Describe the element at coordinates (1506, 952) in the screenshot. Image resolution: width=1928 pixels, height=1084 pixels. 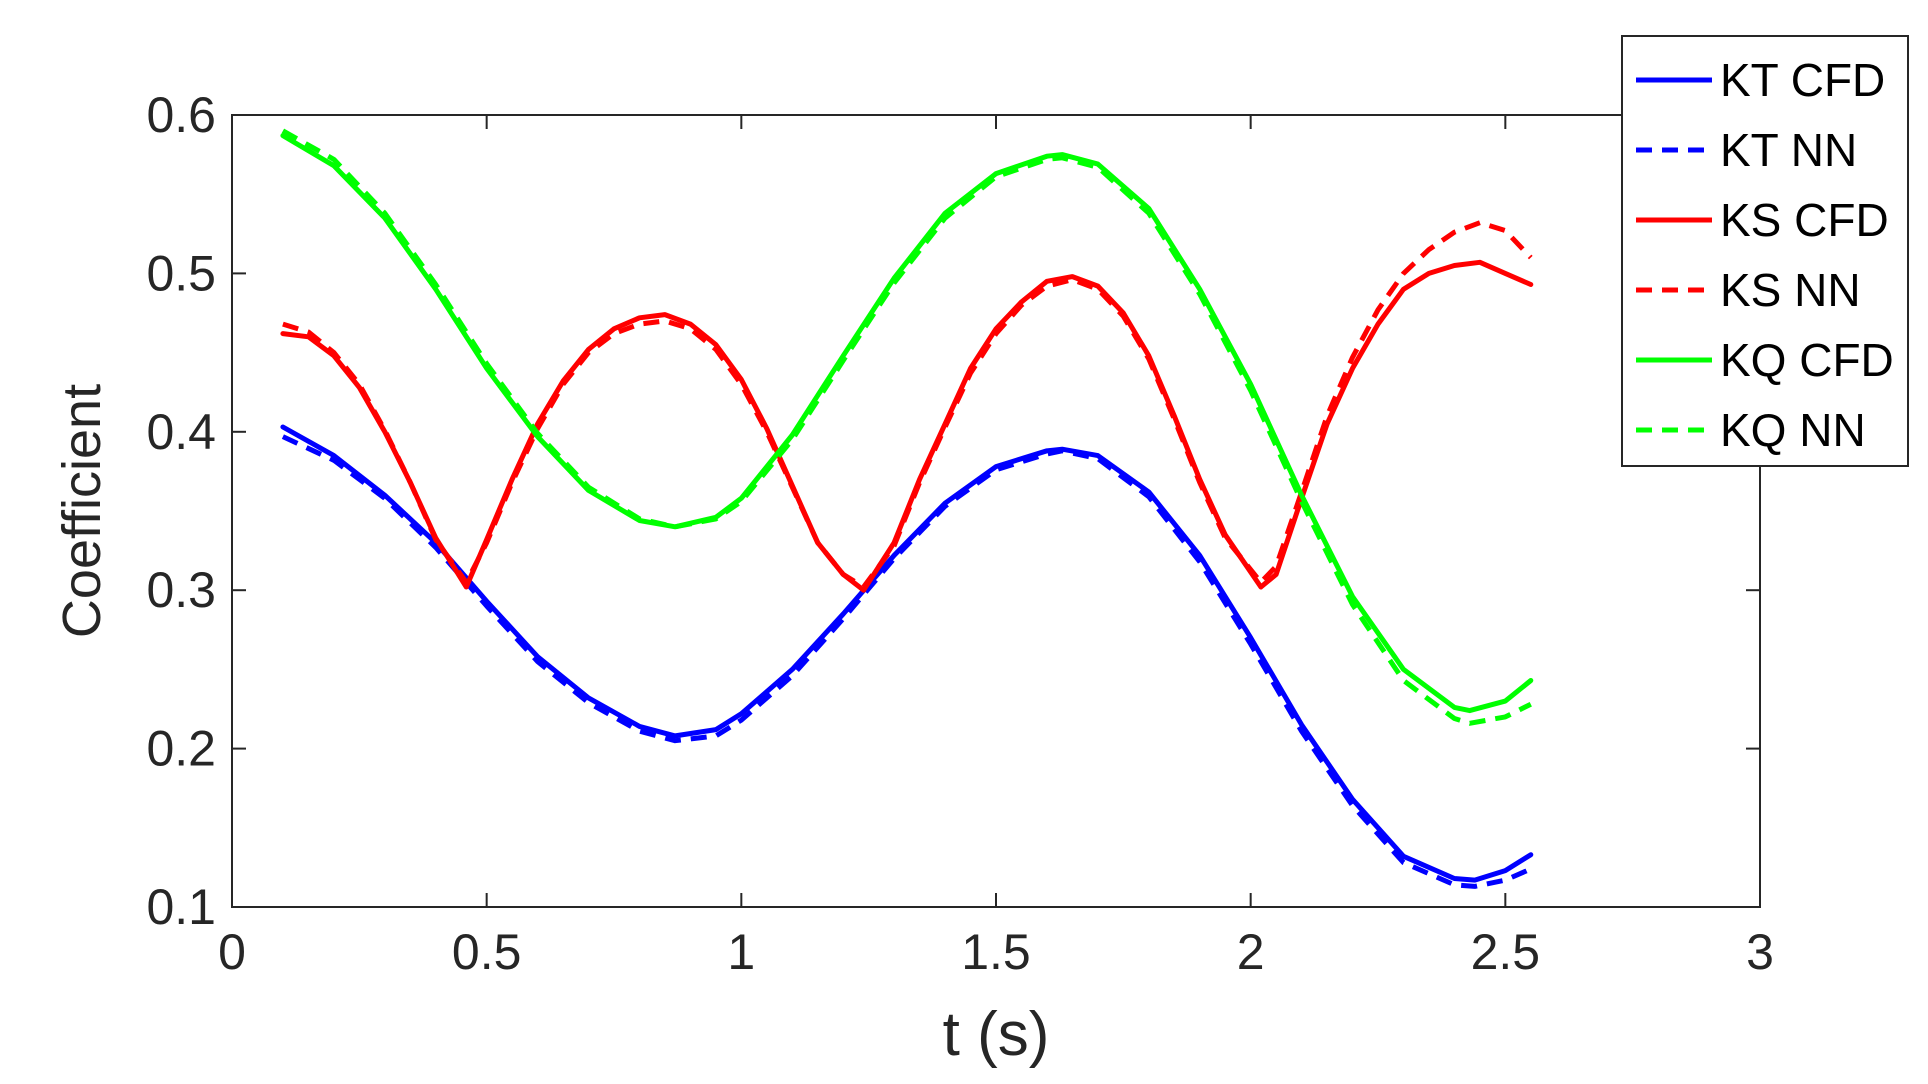
I see `x-tick-label: 2.5` at that location.